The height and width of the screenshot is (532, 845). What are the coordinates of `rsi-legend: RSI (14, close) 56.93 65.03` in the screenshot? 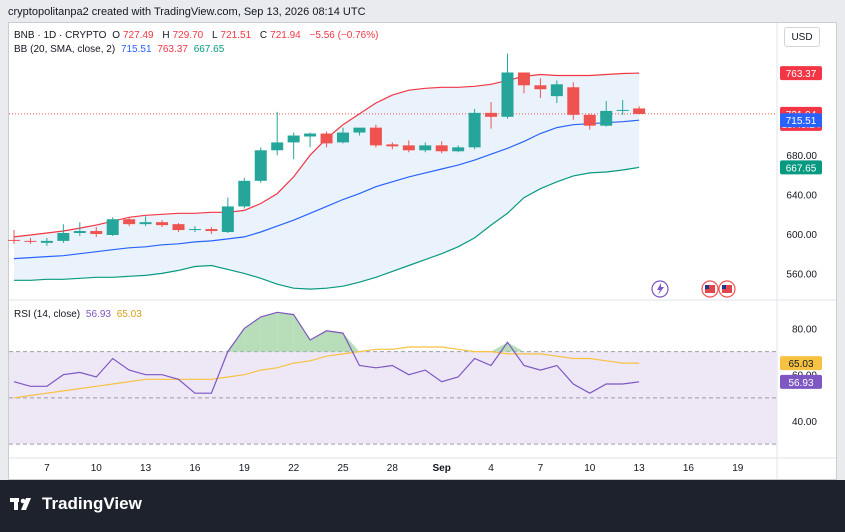 It's located at (79, 314).